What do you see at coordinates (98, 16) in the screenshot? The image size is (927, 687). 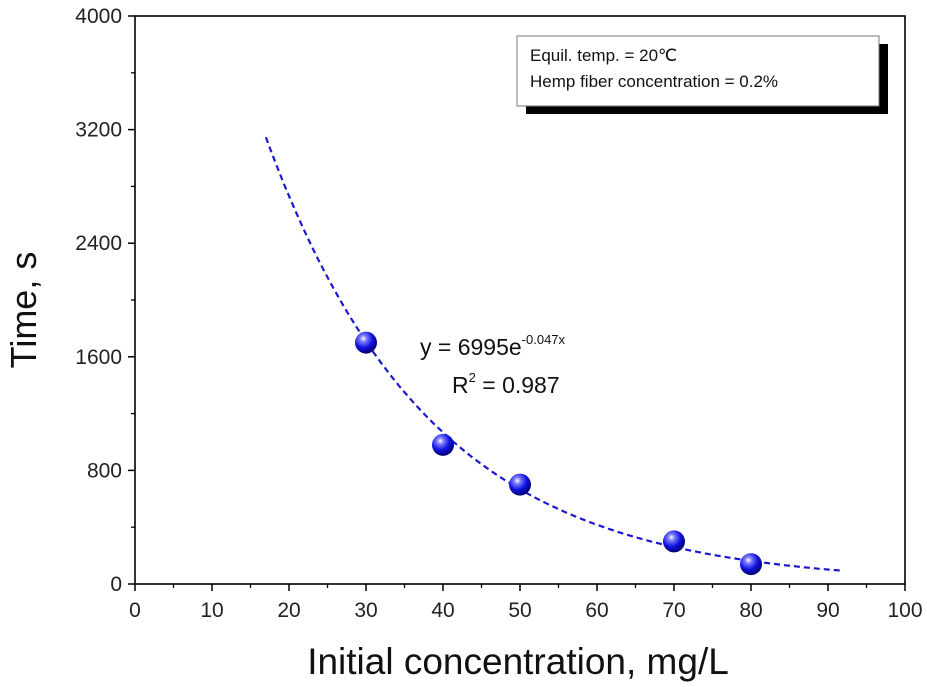 I see `y-tick-label: 4000` at bounding box center [98, 16].